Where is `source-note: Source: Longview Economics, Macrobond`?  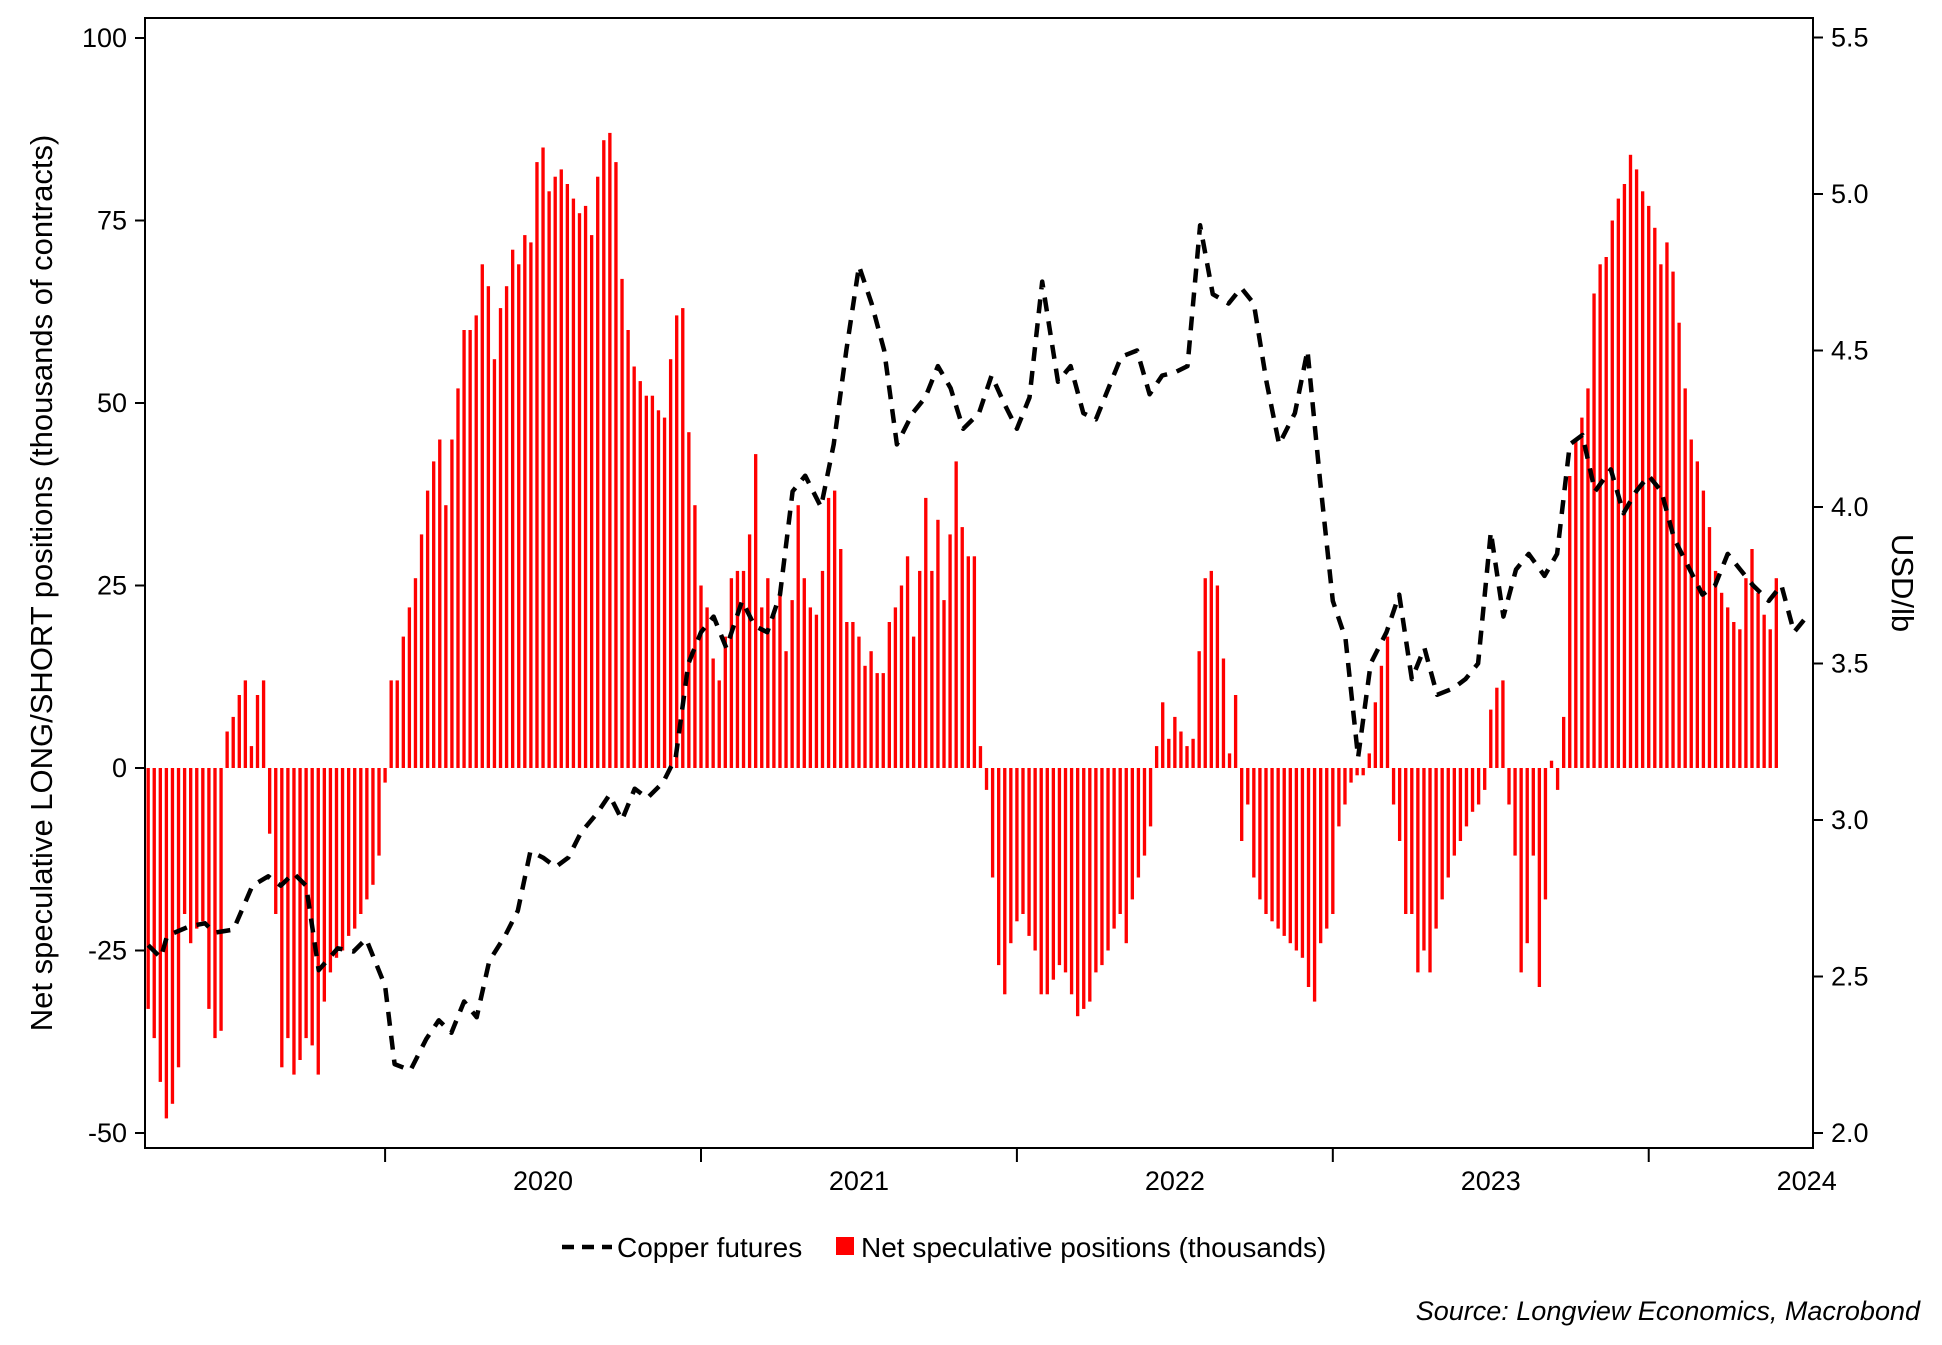 source-note: Source: Longview Economics, Macrobond is located at coordinates (1668, 1311).